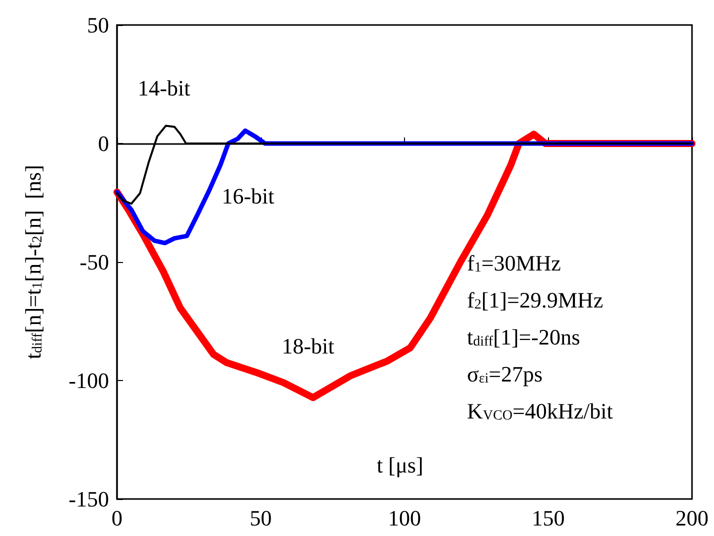  Describe the element at coordinates (692, 518) in the screenshot. I see `x-tick-label: 200` at that location.